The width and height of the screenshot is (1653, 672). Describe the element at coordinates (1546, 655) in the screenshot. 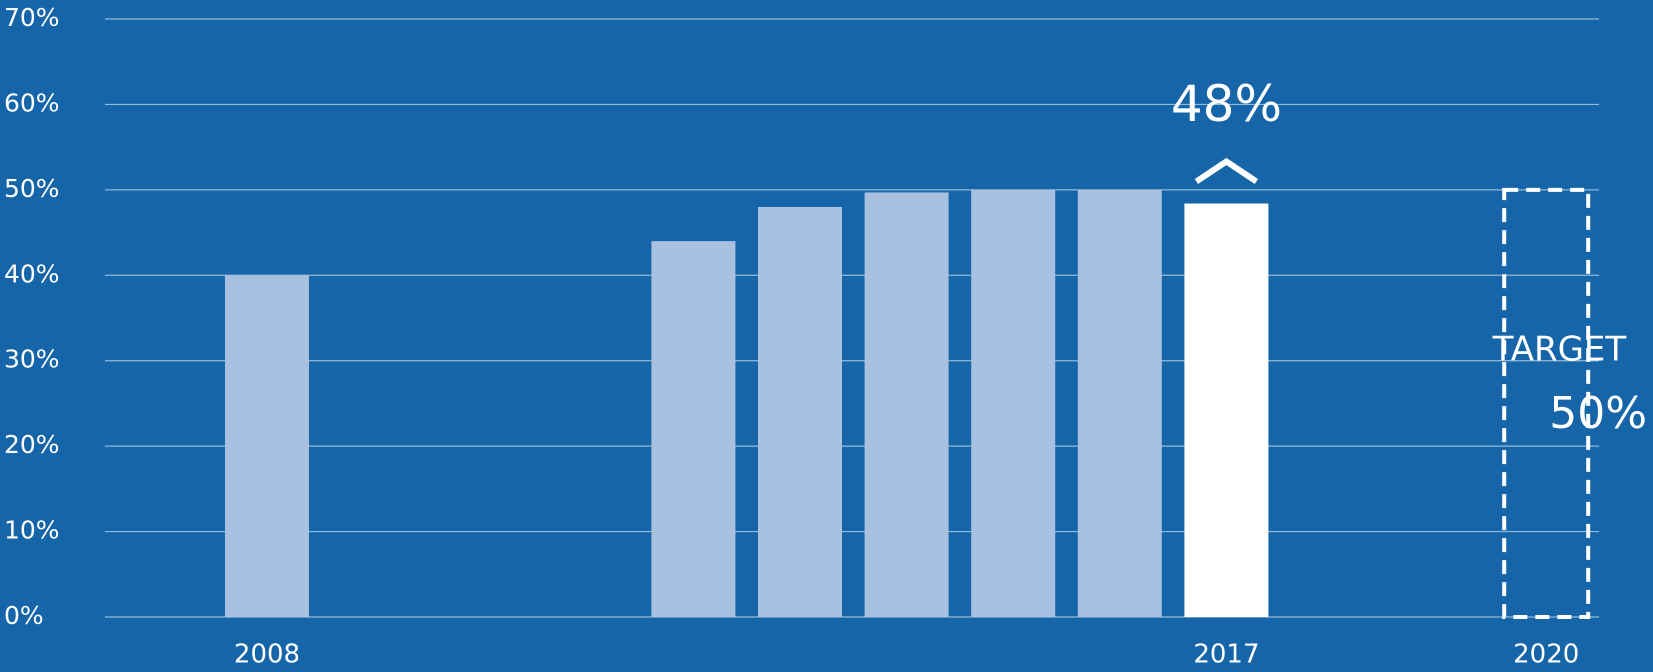

I see `x-tick-label: 2020` at that location.